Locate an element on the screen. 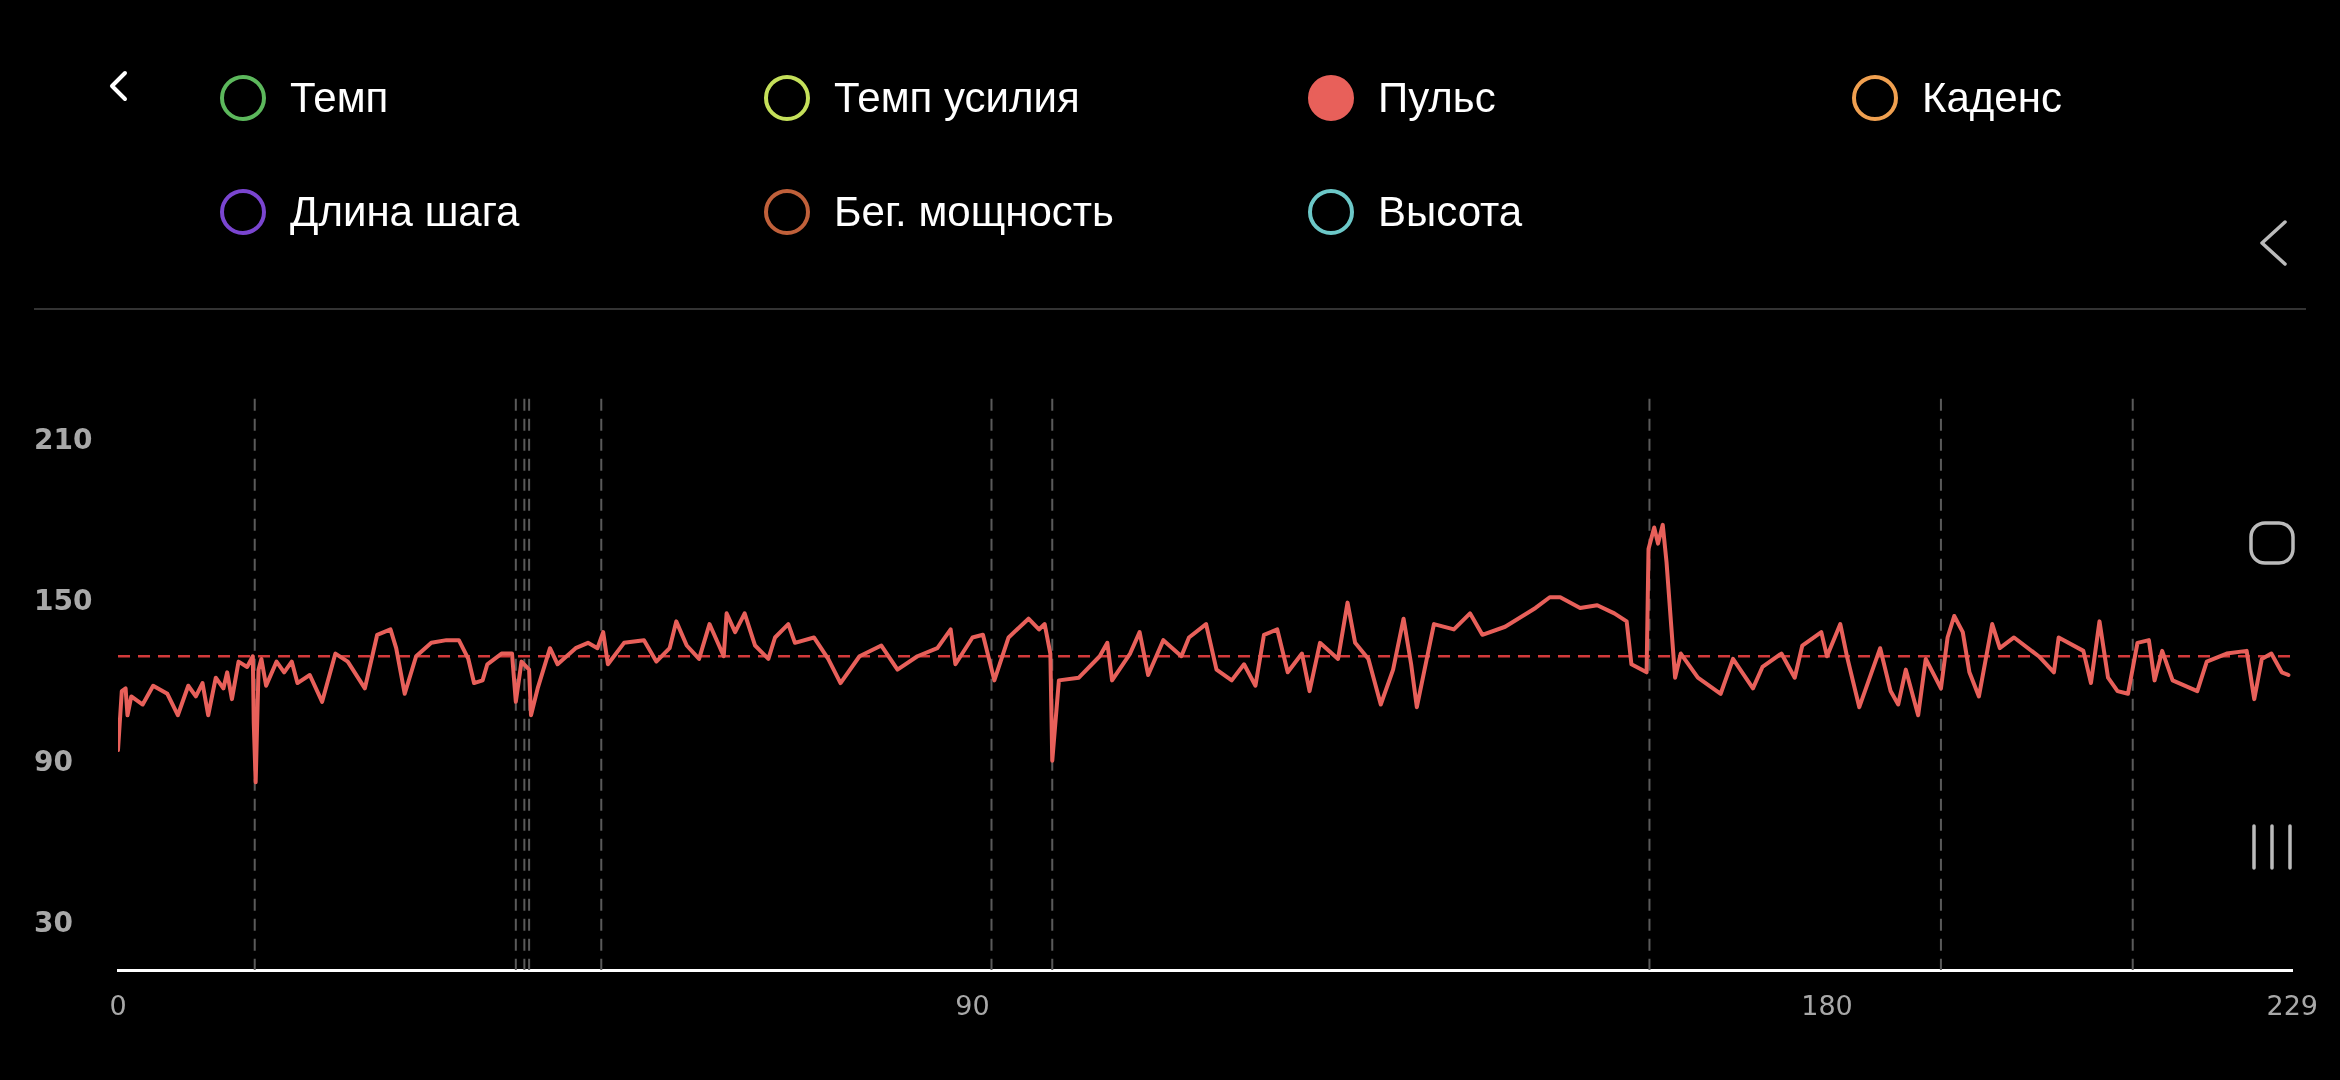 The height and width of the screenshot is (1080, 2340). y-tick-label: 90 is located at coordinates (53, 761).